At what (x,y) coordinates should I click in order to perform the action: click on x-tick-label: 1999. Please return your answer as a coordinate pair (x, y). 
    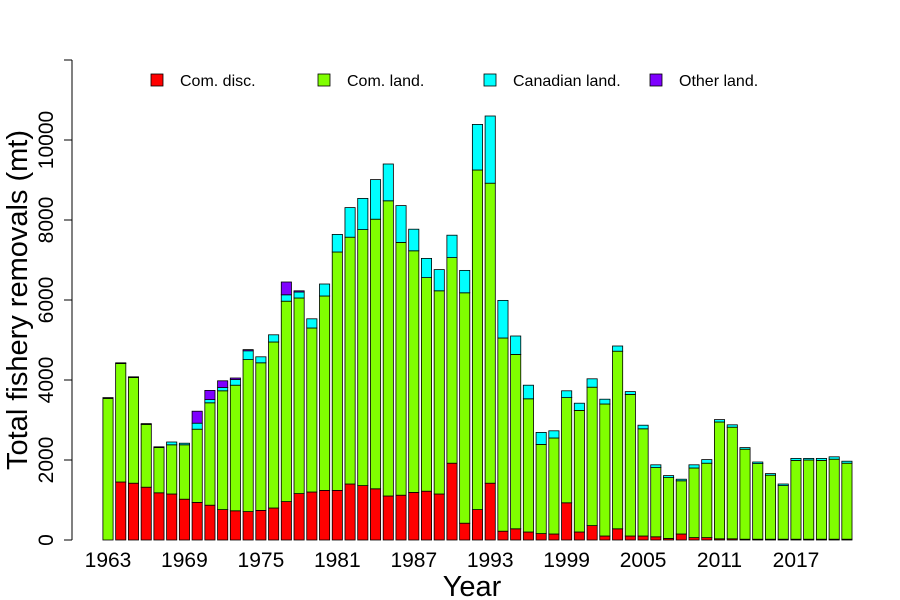
    Looking at the image, I should click on (566, 560).